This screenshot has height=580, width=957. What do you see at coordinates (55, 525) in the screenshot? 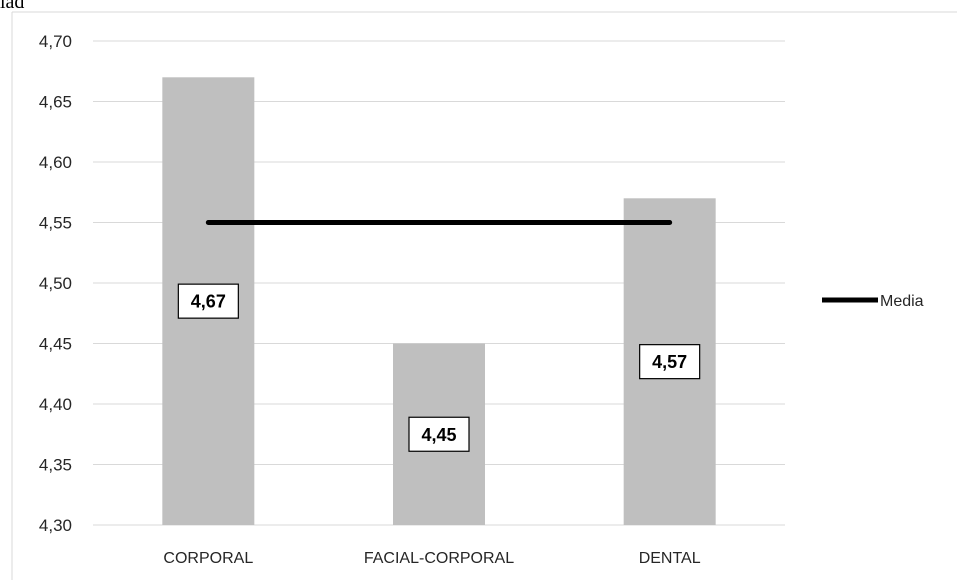
I see `y-tick-label: 4,30` at bounding box center [55, 525].